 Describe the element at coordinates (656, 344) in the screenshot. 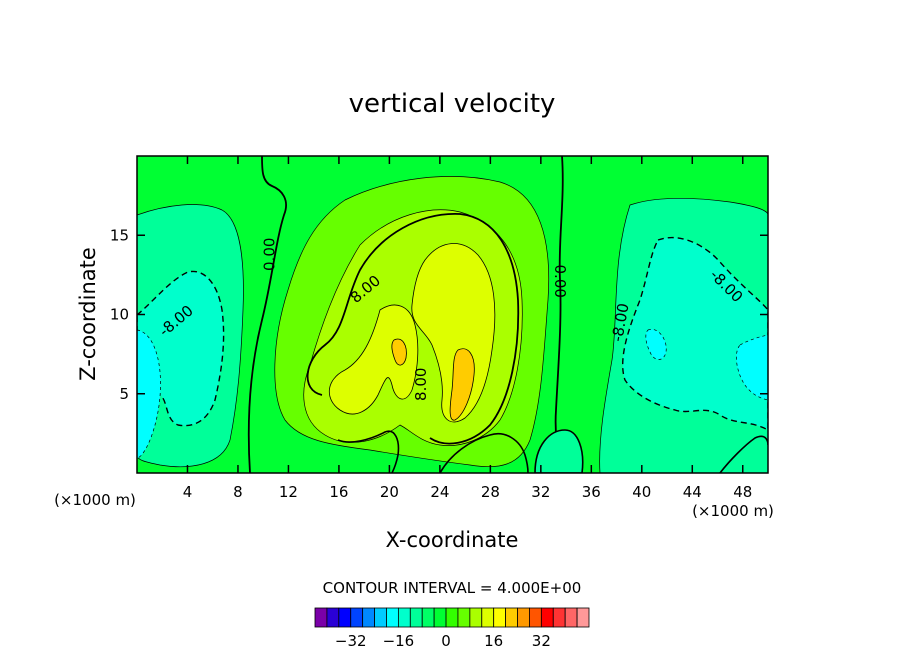

I see `contour-band-neg12-right-b` at that location.